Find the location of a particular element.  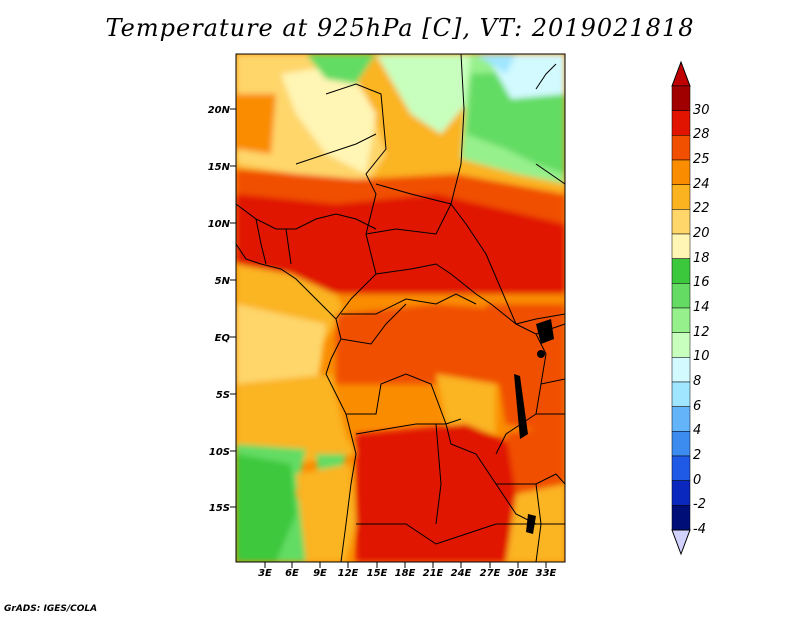

colorbar-label: -2 is located at coordinates (699, 505).